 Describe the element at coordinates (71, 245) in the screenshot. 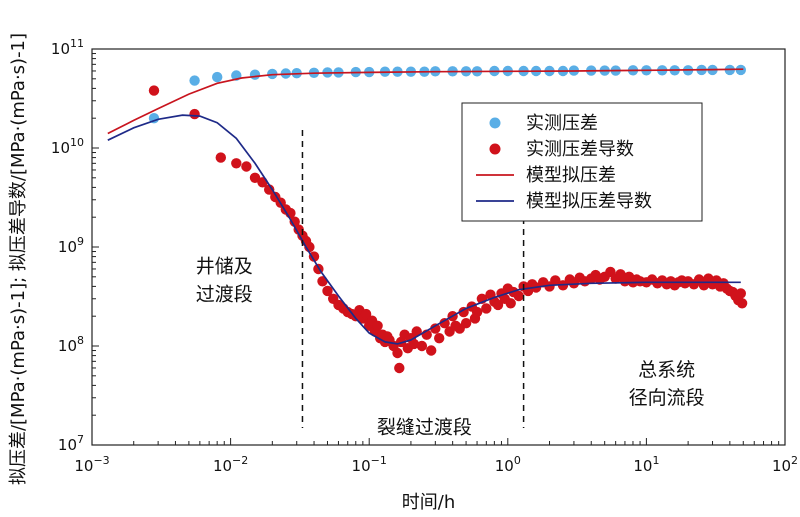

I see `y-tick-label: 10⁹` at that location.